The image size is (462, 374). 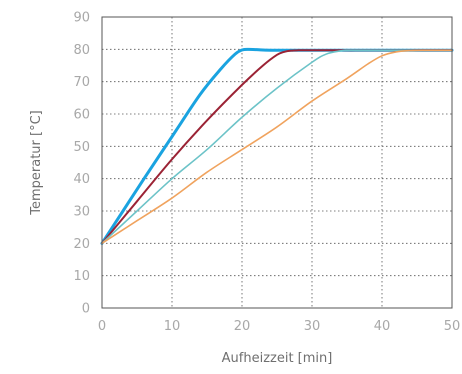 What do you see at coordinates (86, 309) in the screenshot?
I see `y-tick-label: 0` at bounding box center [86, 309].